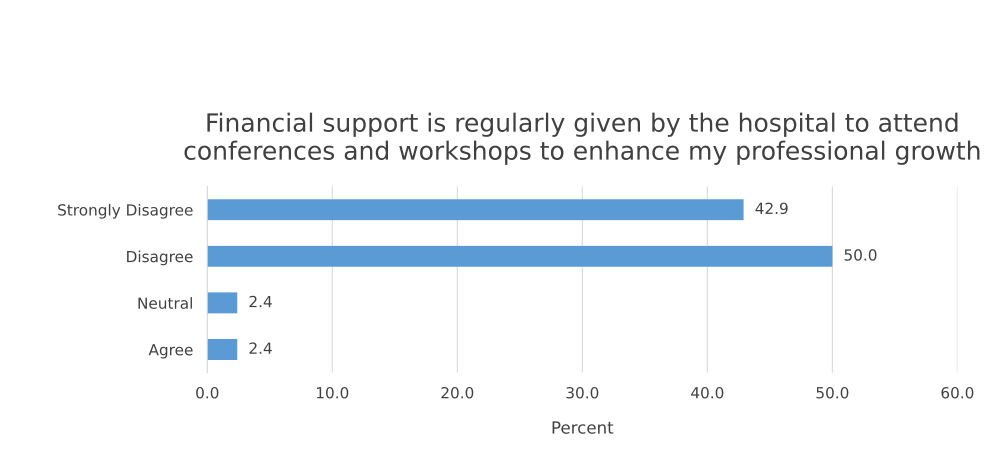  Describe the element at coordinates (707, 392) in the screenshot. I see `x-tick-label: 40.0` at that location.